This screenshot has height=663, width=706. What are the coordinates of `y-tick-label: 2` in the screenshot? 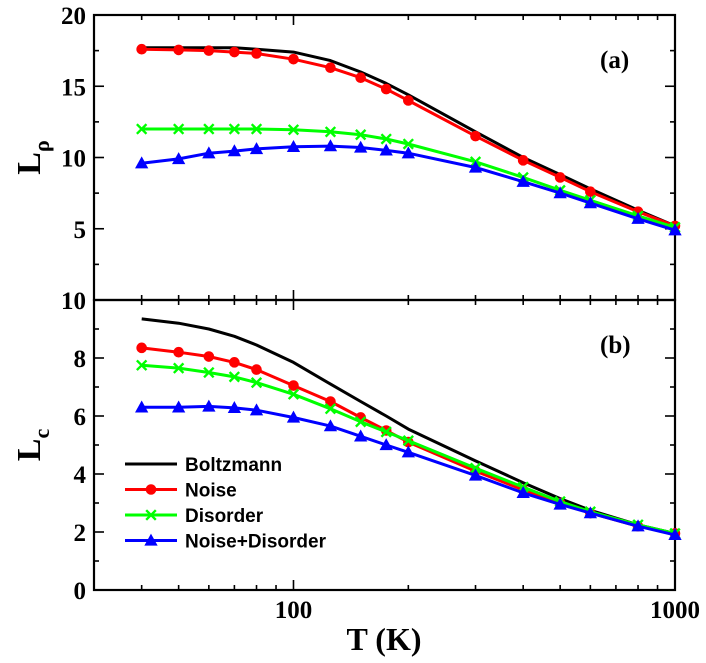 It's located at (80, 533).